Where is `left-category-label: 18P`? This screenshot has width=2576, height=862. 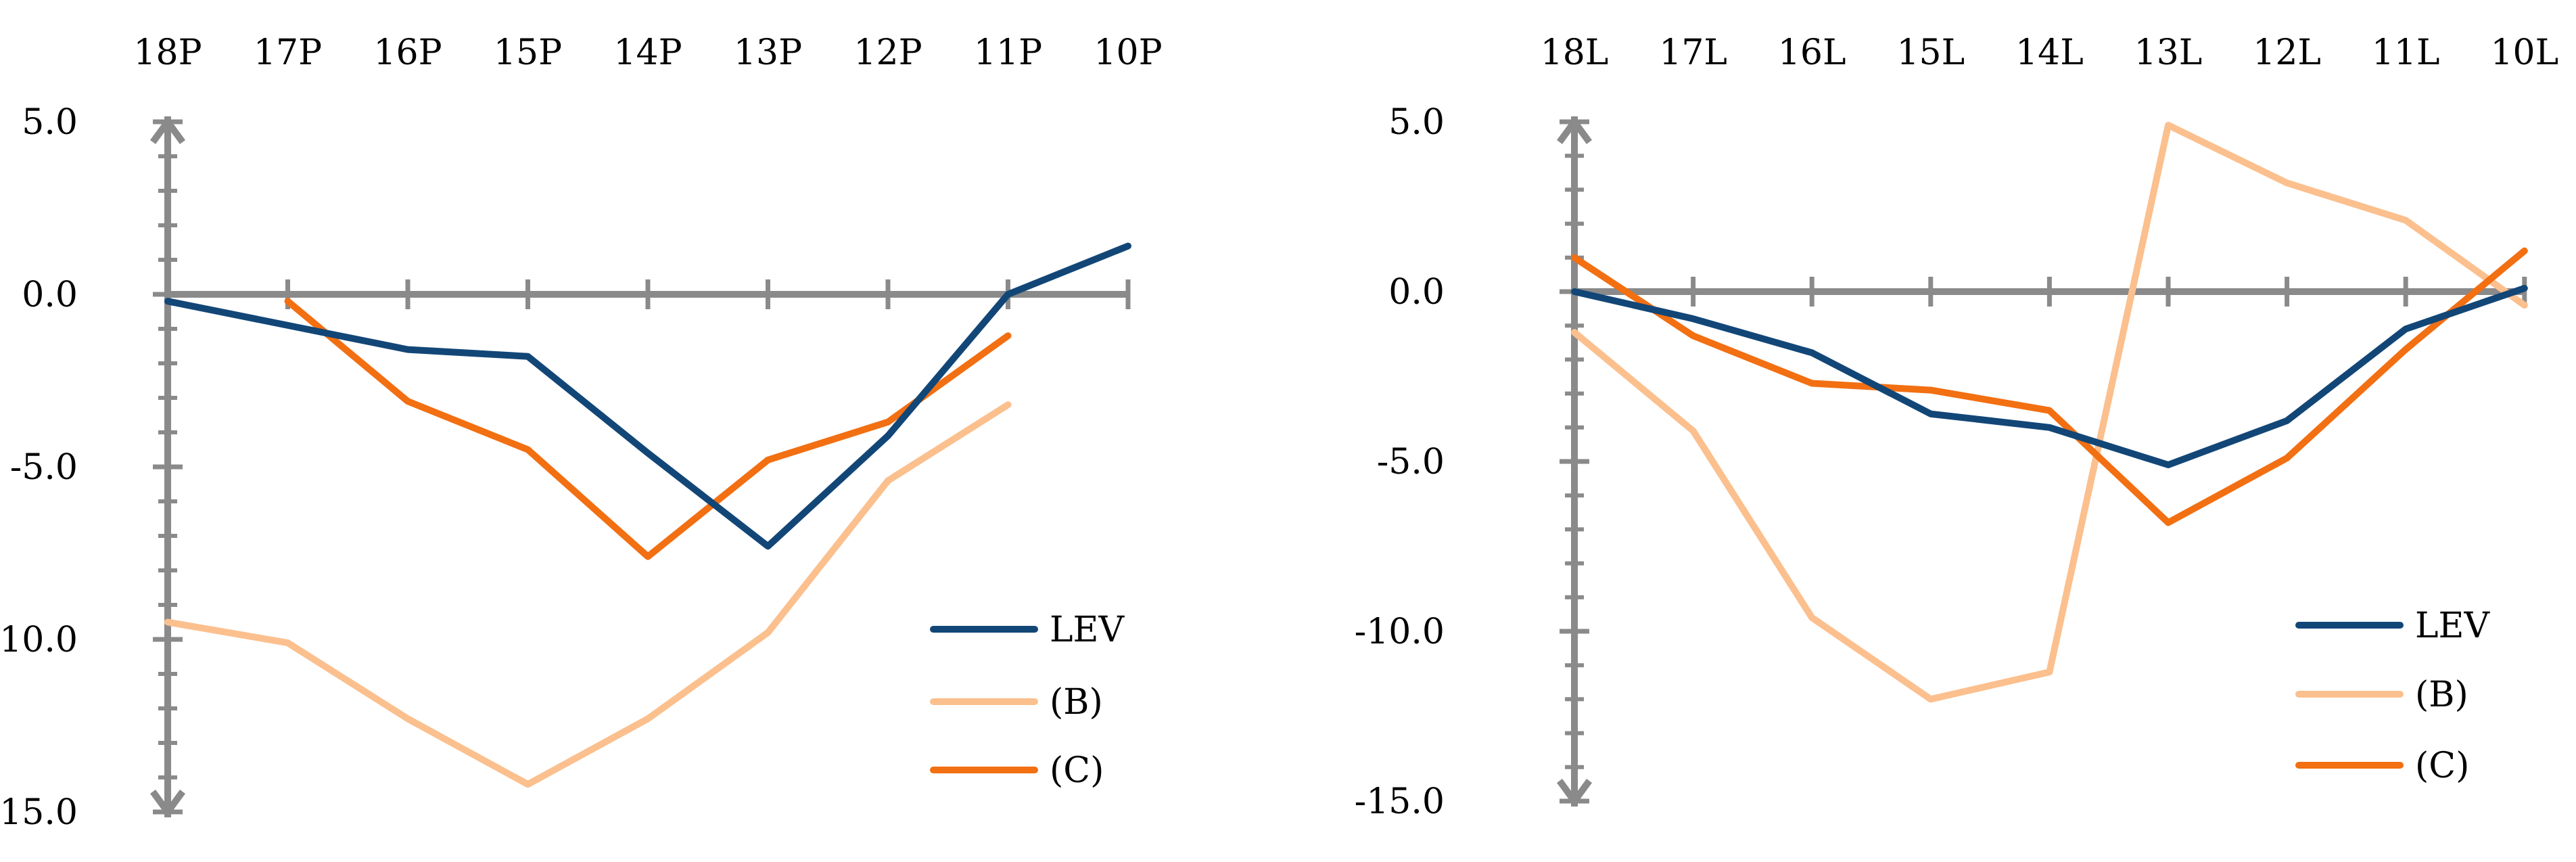
left-category-label: 18P is located at coordinates (167, 52).